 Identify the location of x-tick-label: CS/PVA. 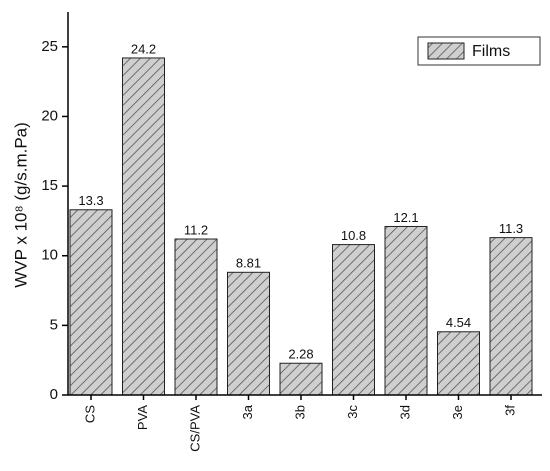
(194, 428).